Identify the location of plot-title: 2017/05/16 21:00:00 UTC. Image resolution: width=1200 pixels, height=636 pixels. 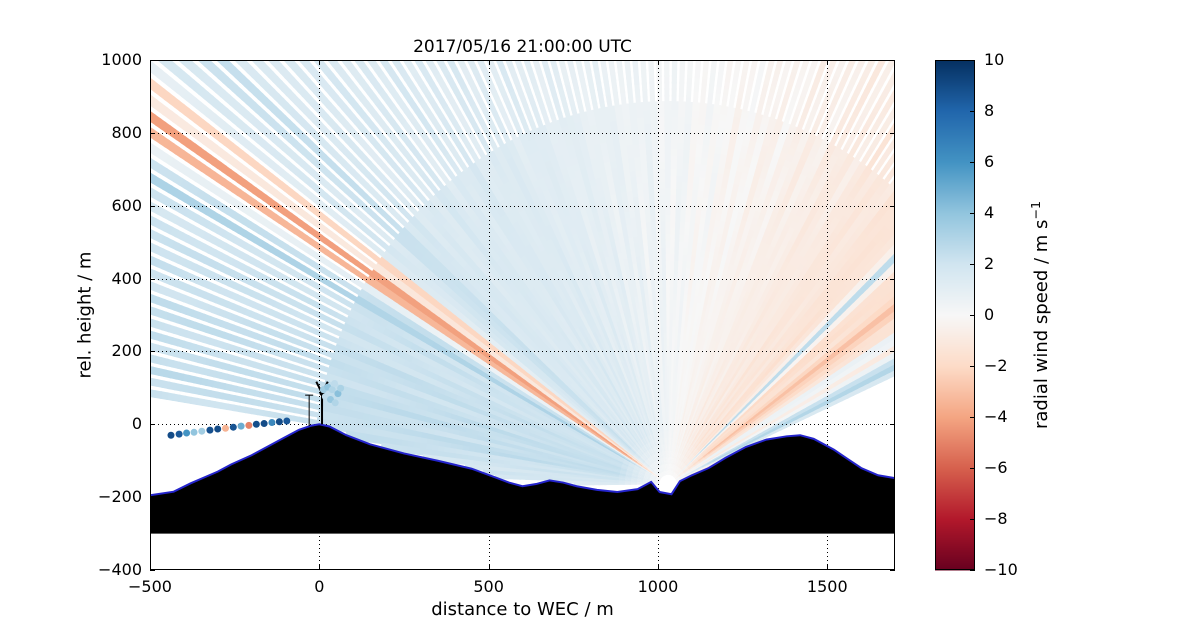
(522, 47).